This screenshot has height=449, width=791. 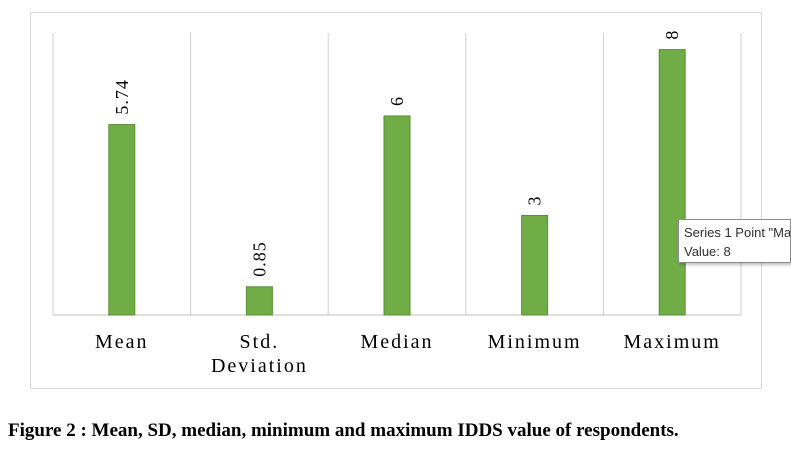 What do you see at coordinates (707, 251) in the screenshot?
I see `tooltip-value: Value: 8` at bounding box center [707, 251].